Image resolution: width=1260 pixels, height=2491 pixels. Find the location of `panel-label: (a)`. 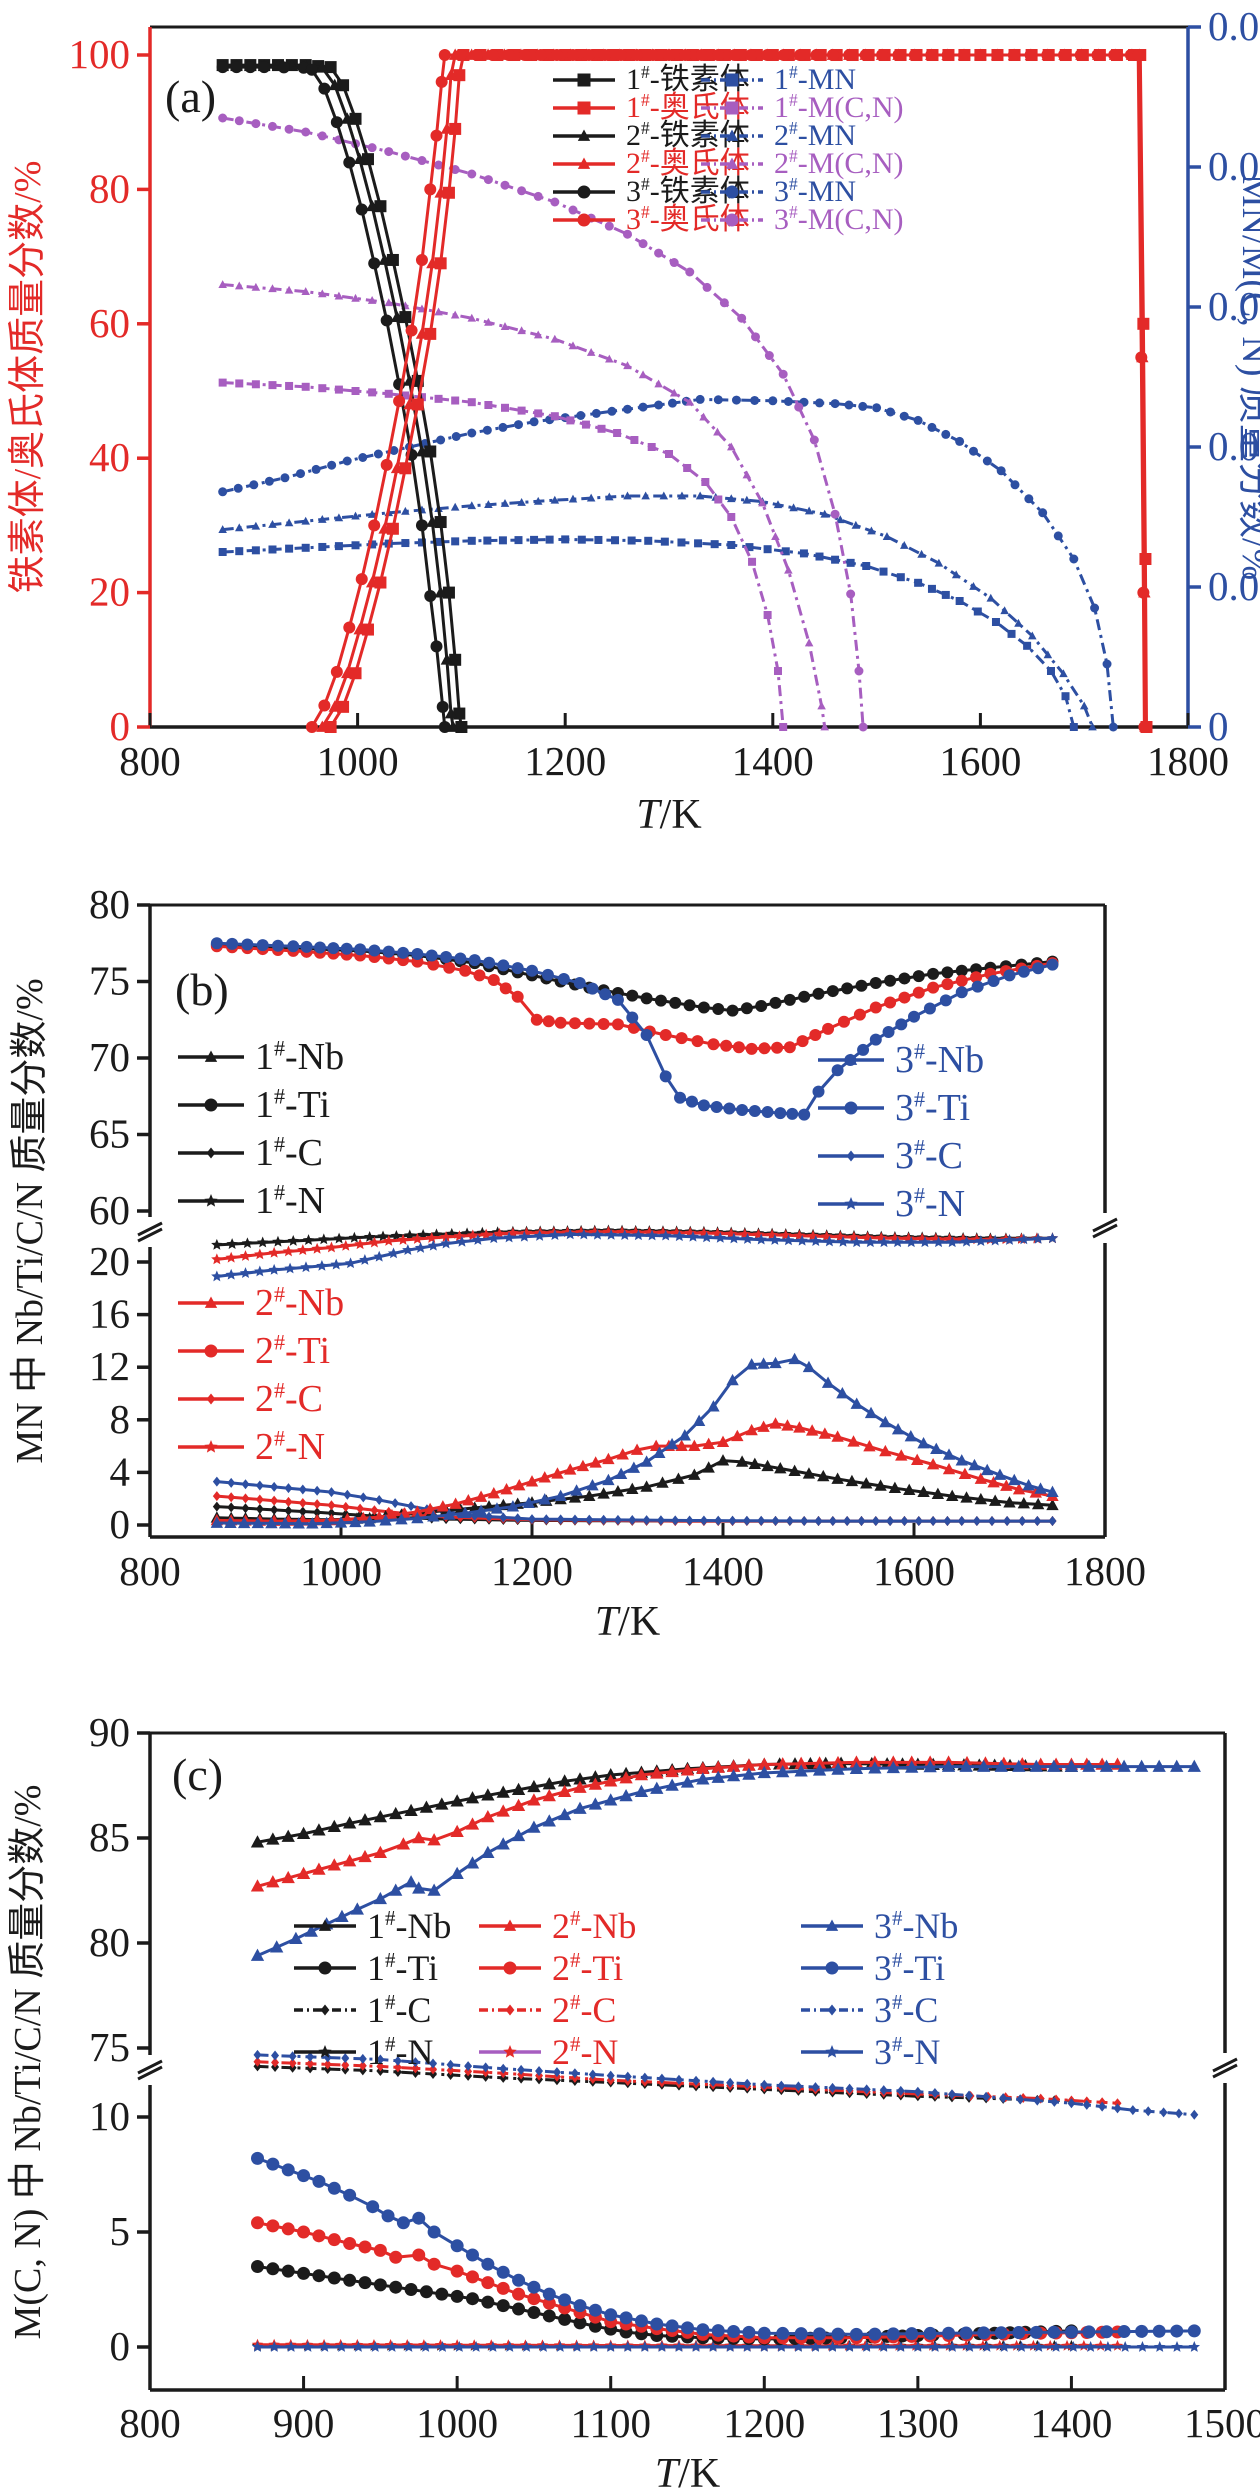

panel-label: (a) is located at coordinates (190, 96).